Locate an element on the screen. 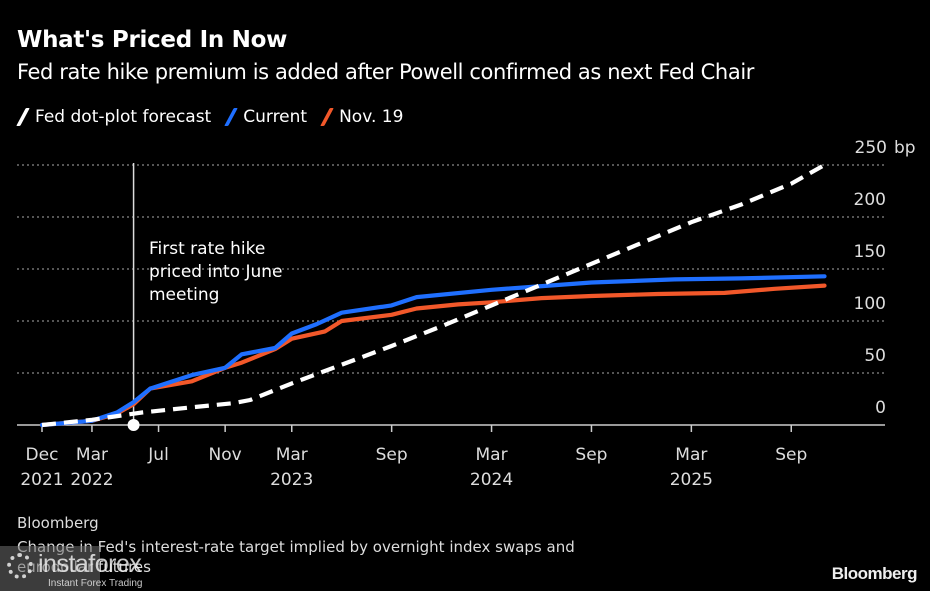 This screenshot has height=591, width=930. y-axis-unit-label: bp is located at coordinates (905, 148).